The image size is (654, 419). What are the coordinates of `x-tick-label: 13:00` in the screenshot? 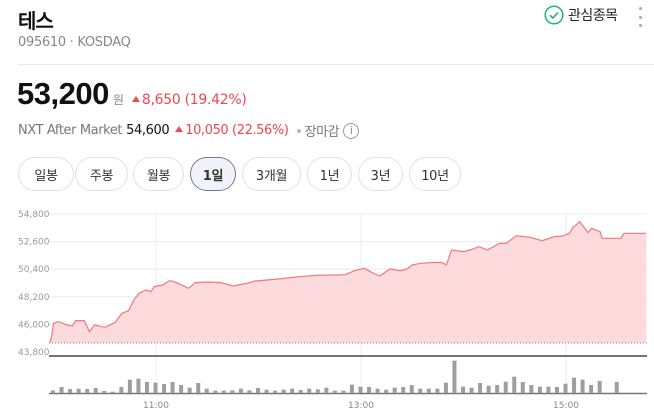 It's located at (361, 406).